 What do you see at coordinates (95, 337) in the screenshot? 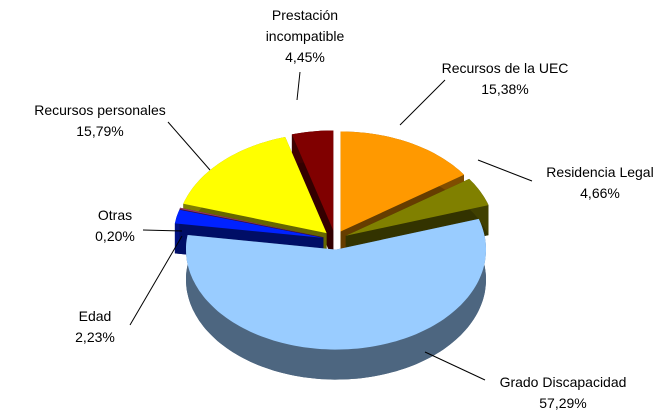
I see `value-label: 2,23%` at bounding box center [95, 337].